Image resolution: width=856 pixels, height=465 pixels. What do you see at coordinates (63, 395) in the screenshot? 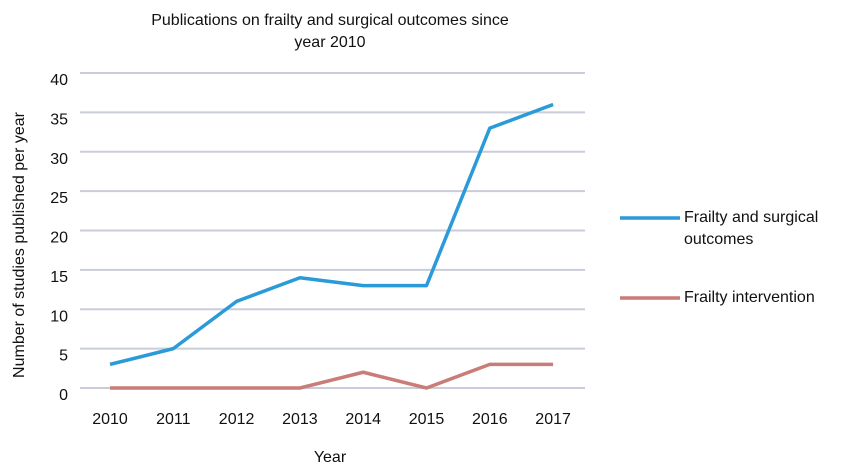
I see `y-tick-label: 0` at bounding box center [63, 395].